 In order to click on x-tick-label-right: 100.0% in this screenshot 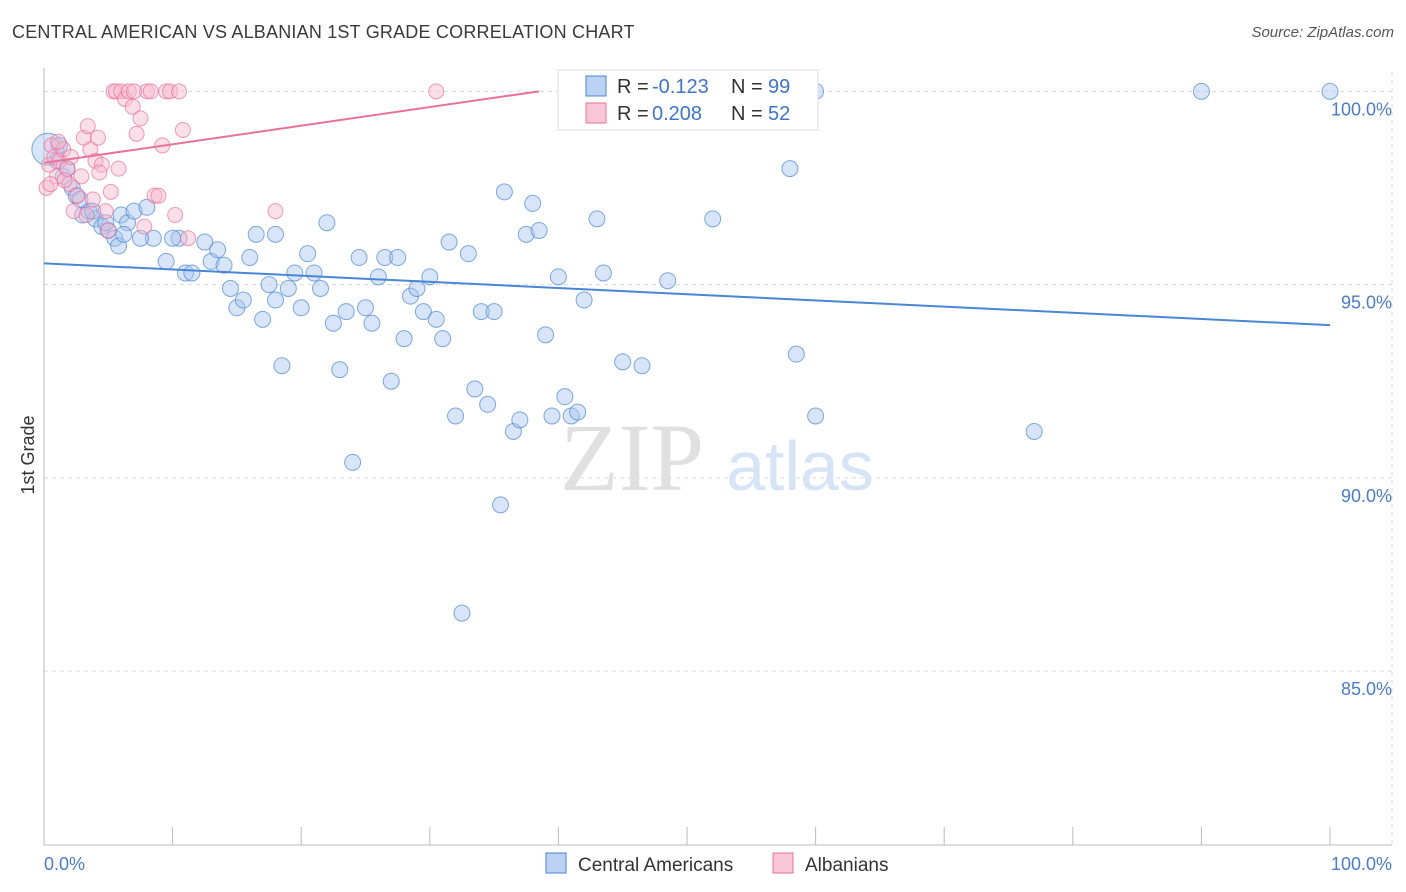, I will do `click(1361, 864)`.